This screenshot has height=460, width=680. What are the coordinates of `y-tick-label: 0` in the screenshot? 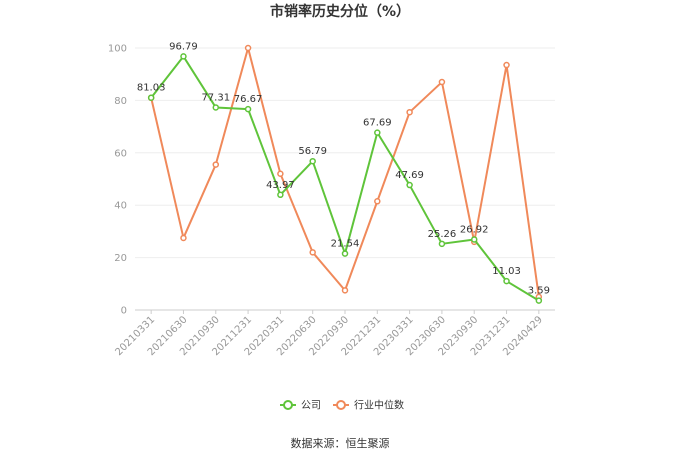 It's located at (124, 311).